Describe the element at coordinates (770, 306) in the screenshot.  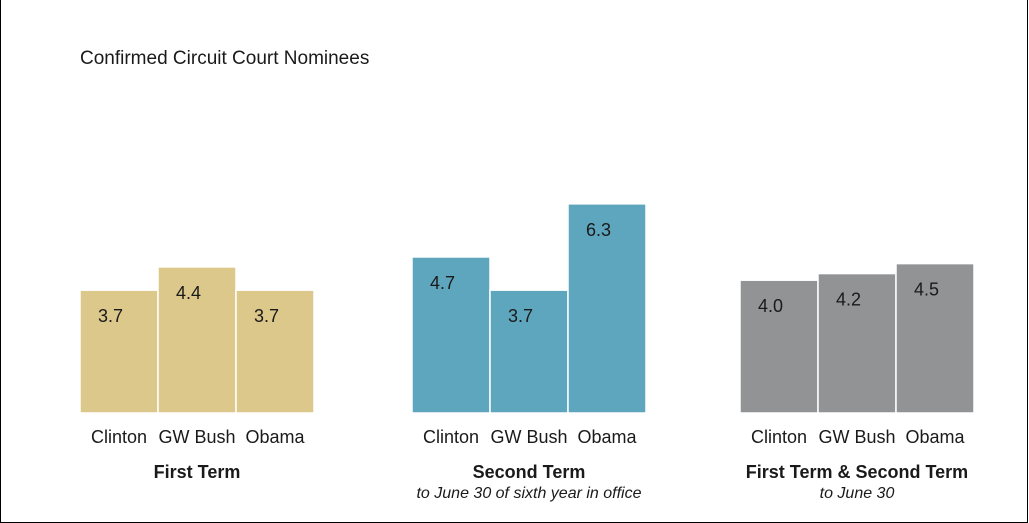
I see `bar-value-label: 4.0` at that location.